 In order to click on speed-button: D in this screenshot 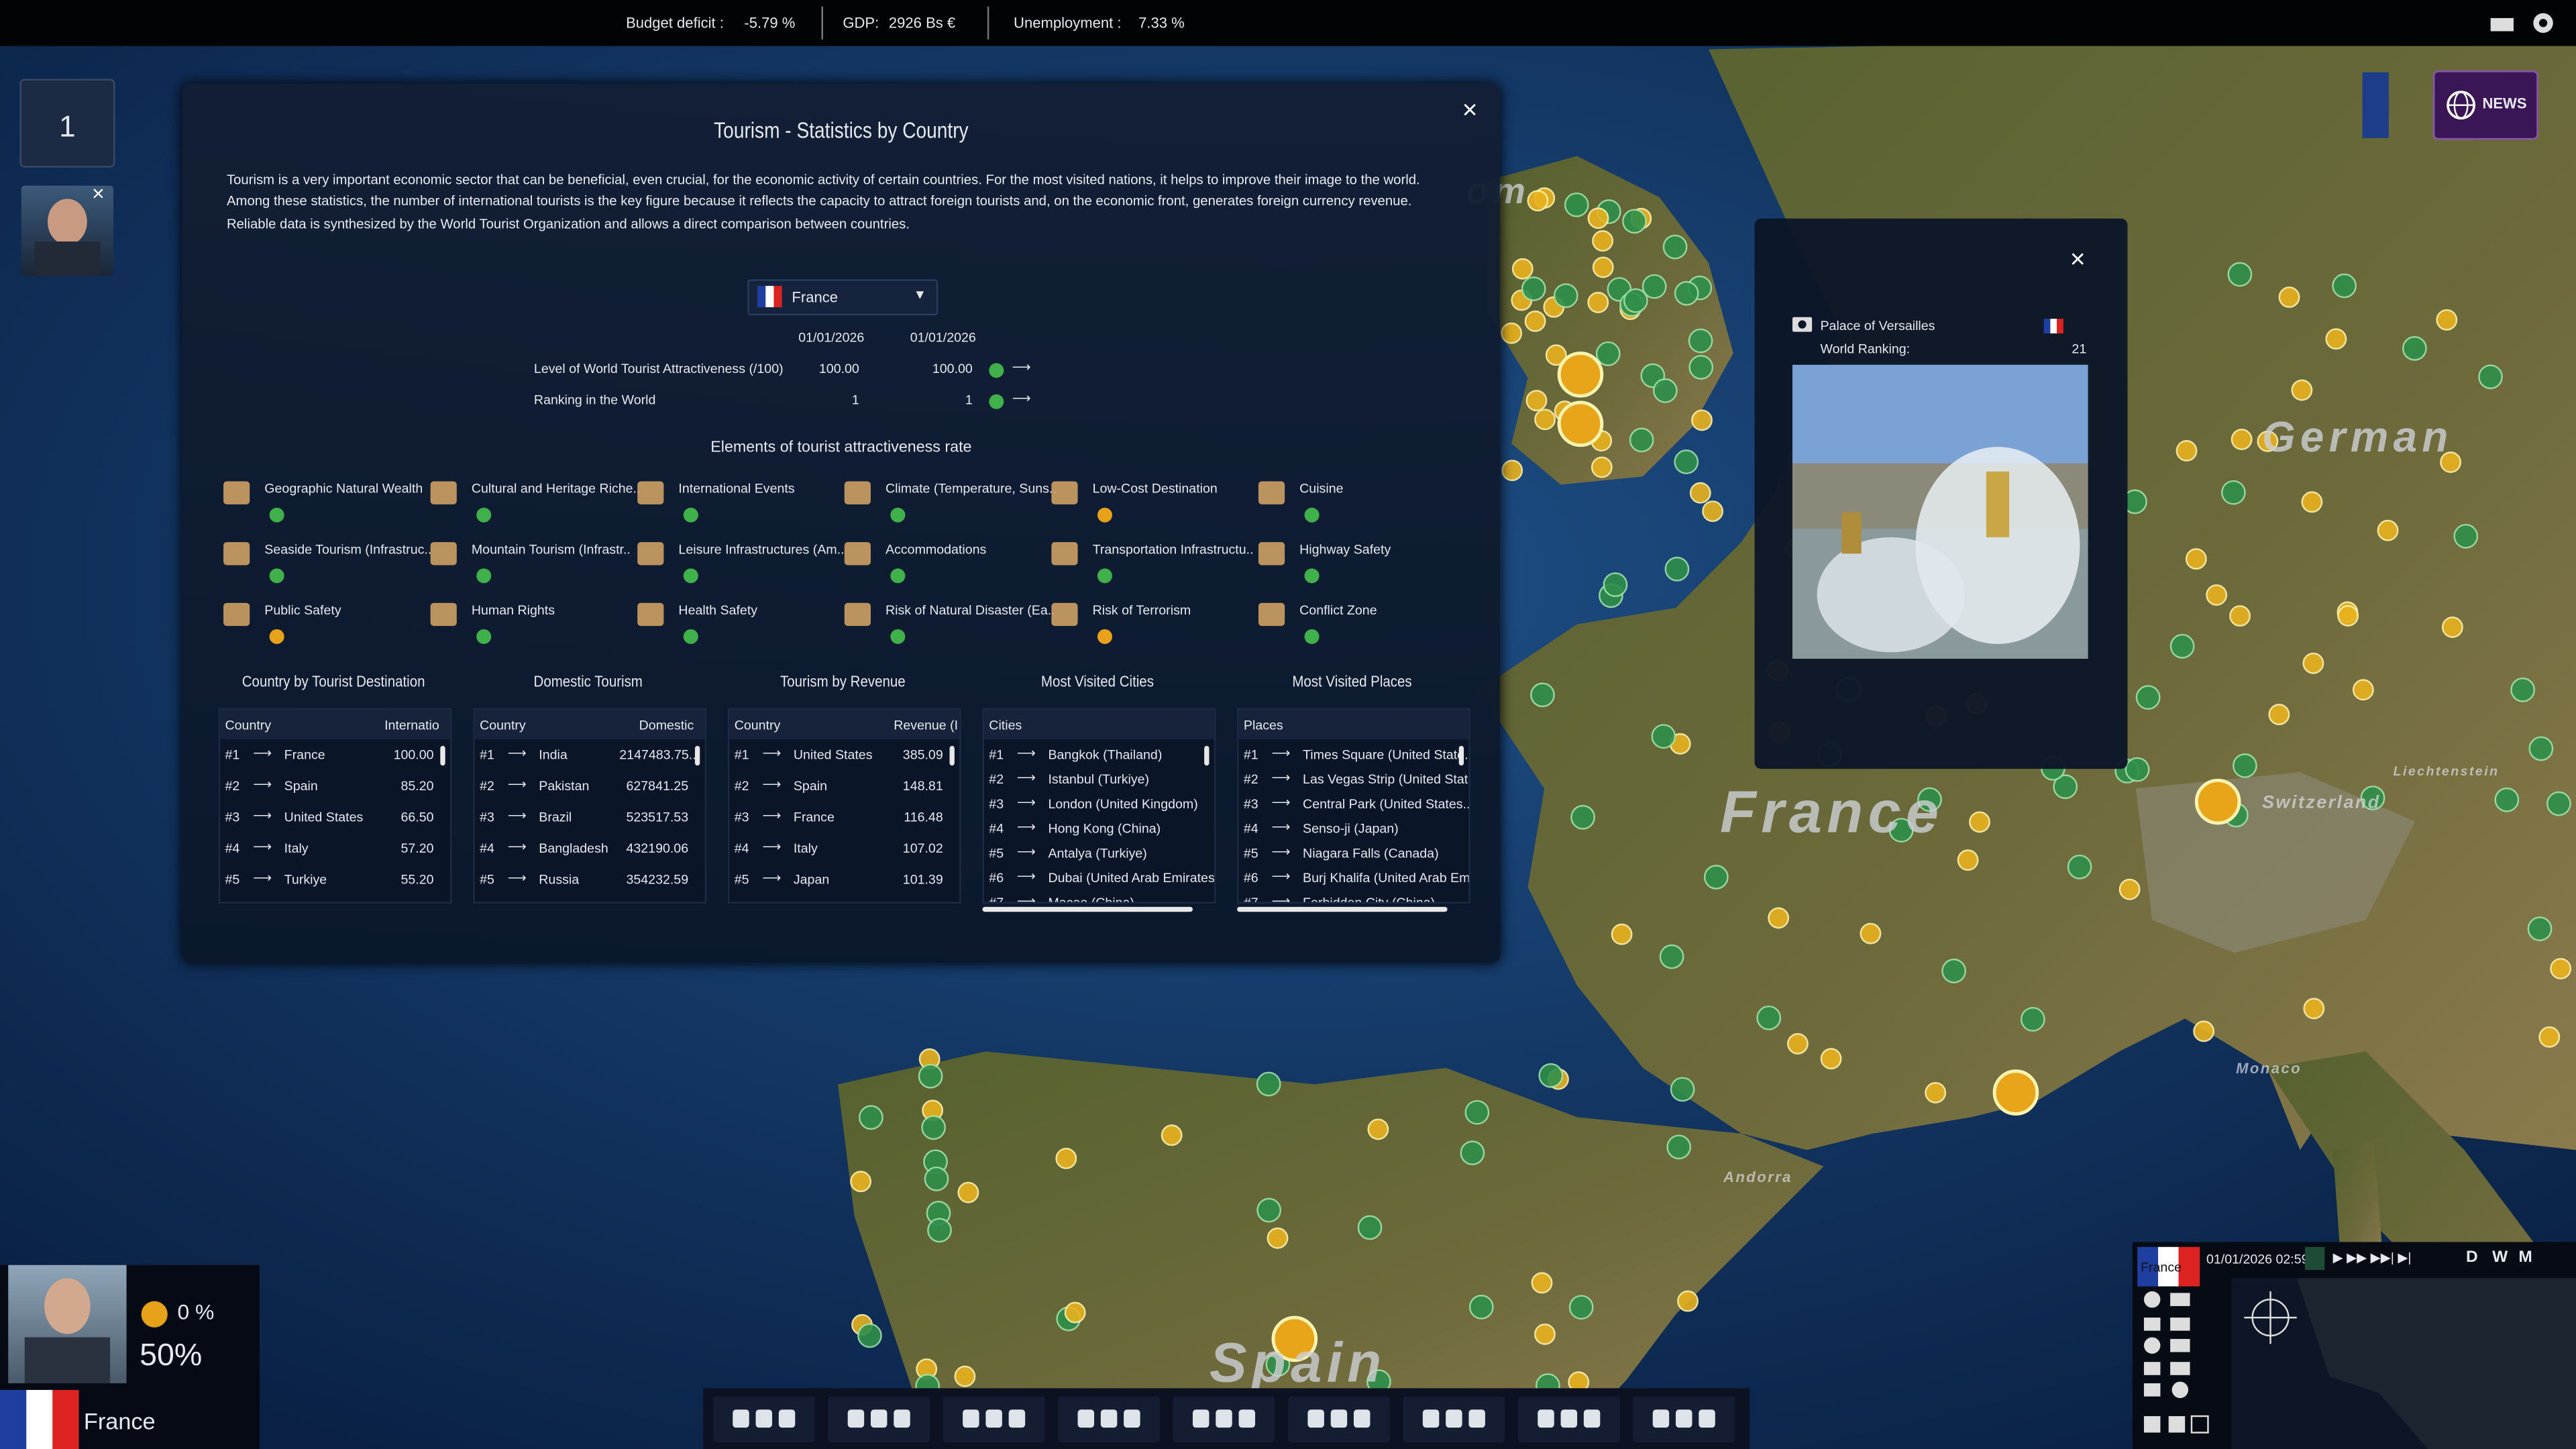, I will do `click(2471, 1257)`.